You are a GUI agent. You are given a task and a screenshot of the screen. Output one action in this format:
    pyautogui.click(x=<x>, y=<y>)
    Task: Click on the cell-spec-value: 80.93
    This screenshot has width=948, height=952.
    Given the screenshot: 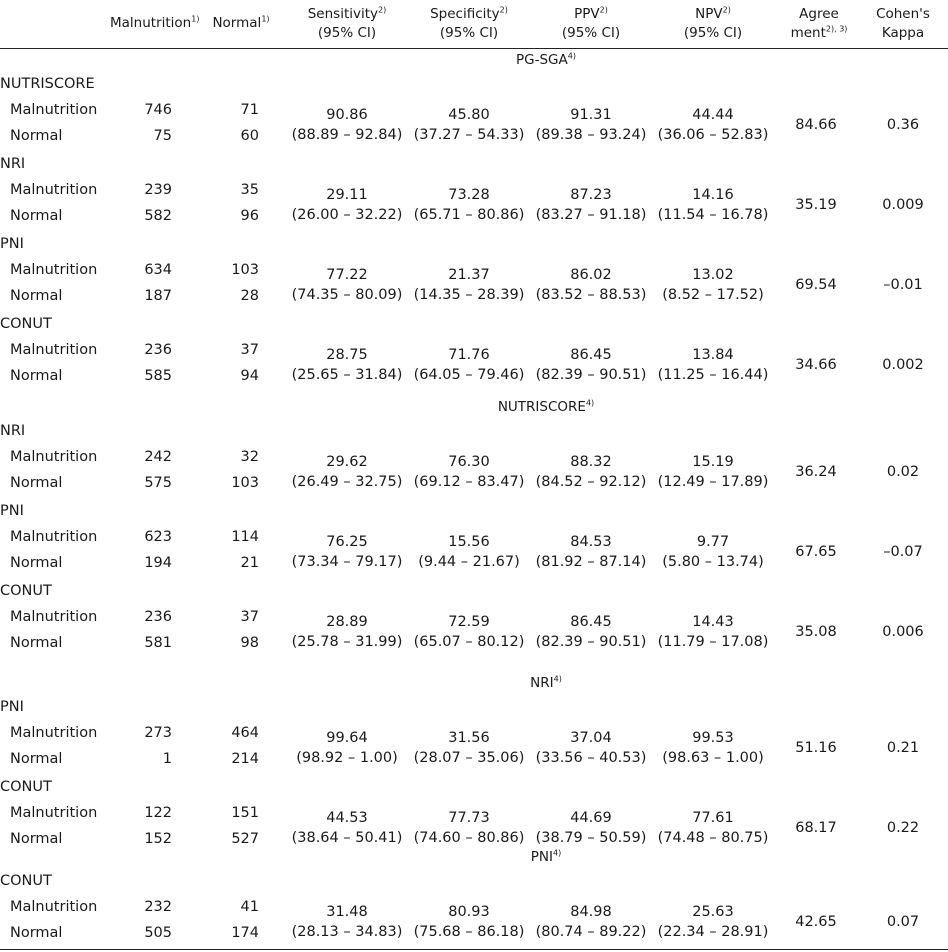 What is the action you would take?
    pyautogui.click(x=469, y=912)
    